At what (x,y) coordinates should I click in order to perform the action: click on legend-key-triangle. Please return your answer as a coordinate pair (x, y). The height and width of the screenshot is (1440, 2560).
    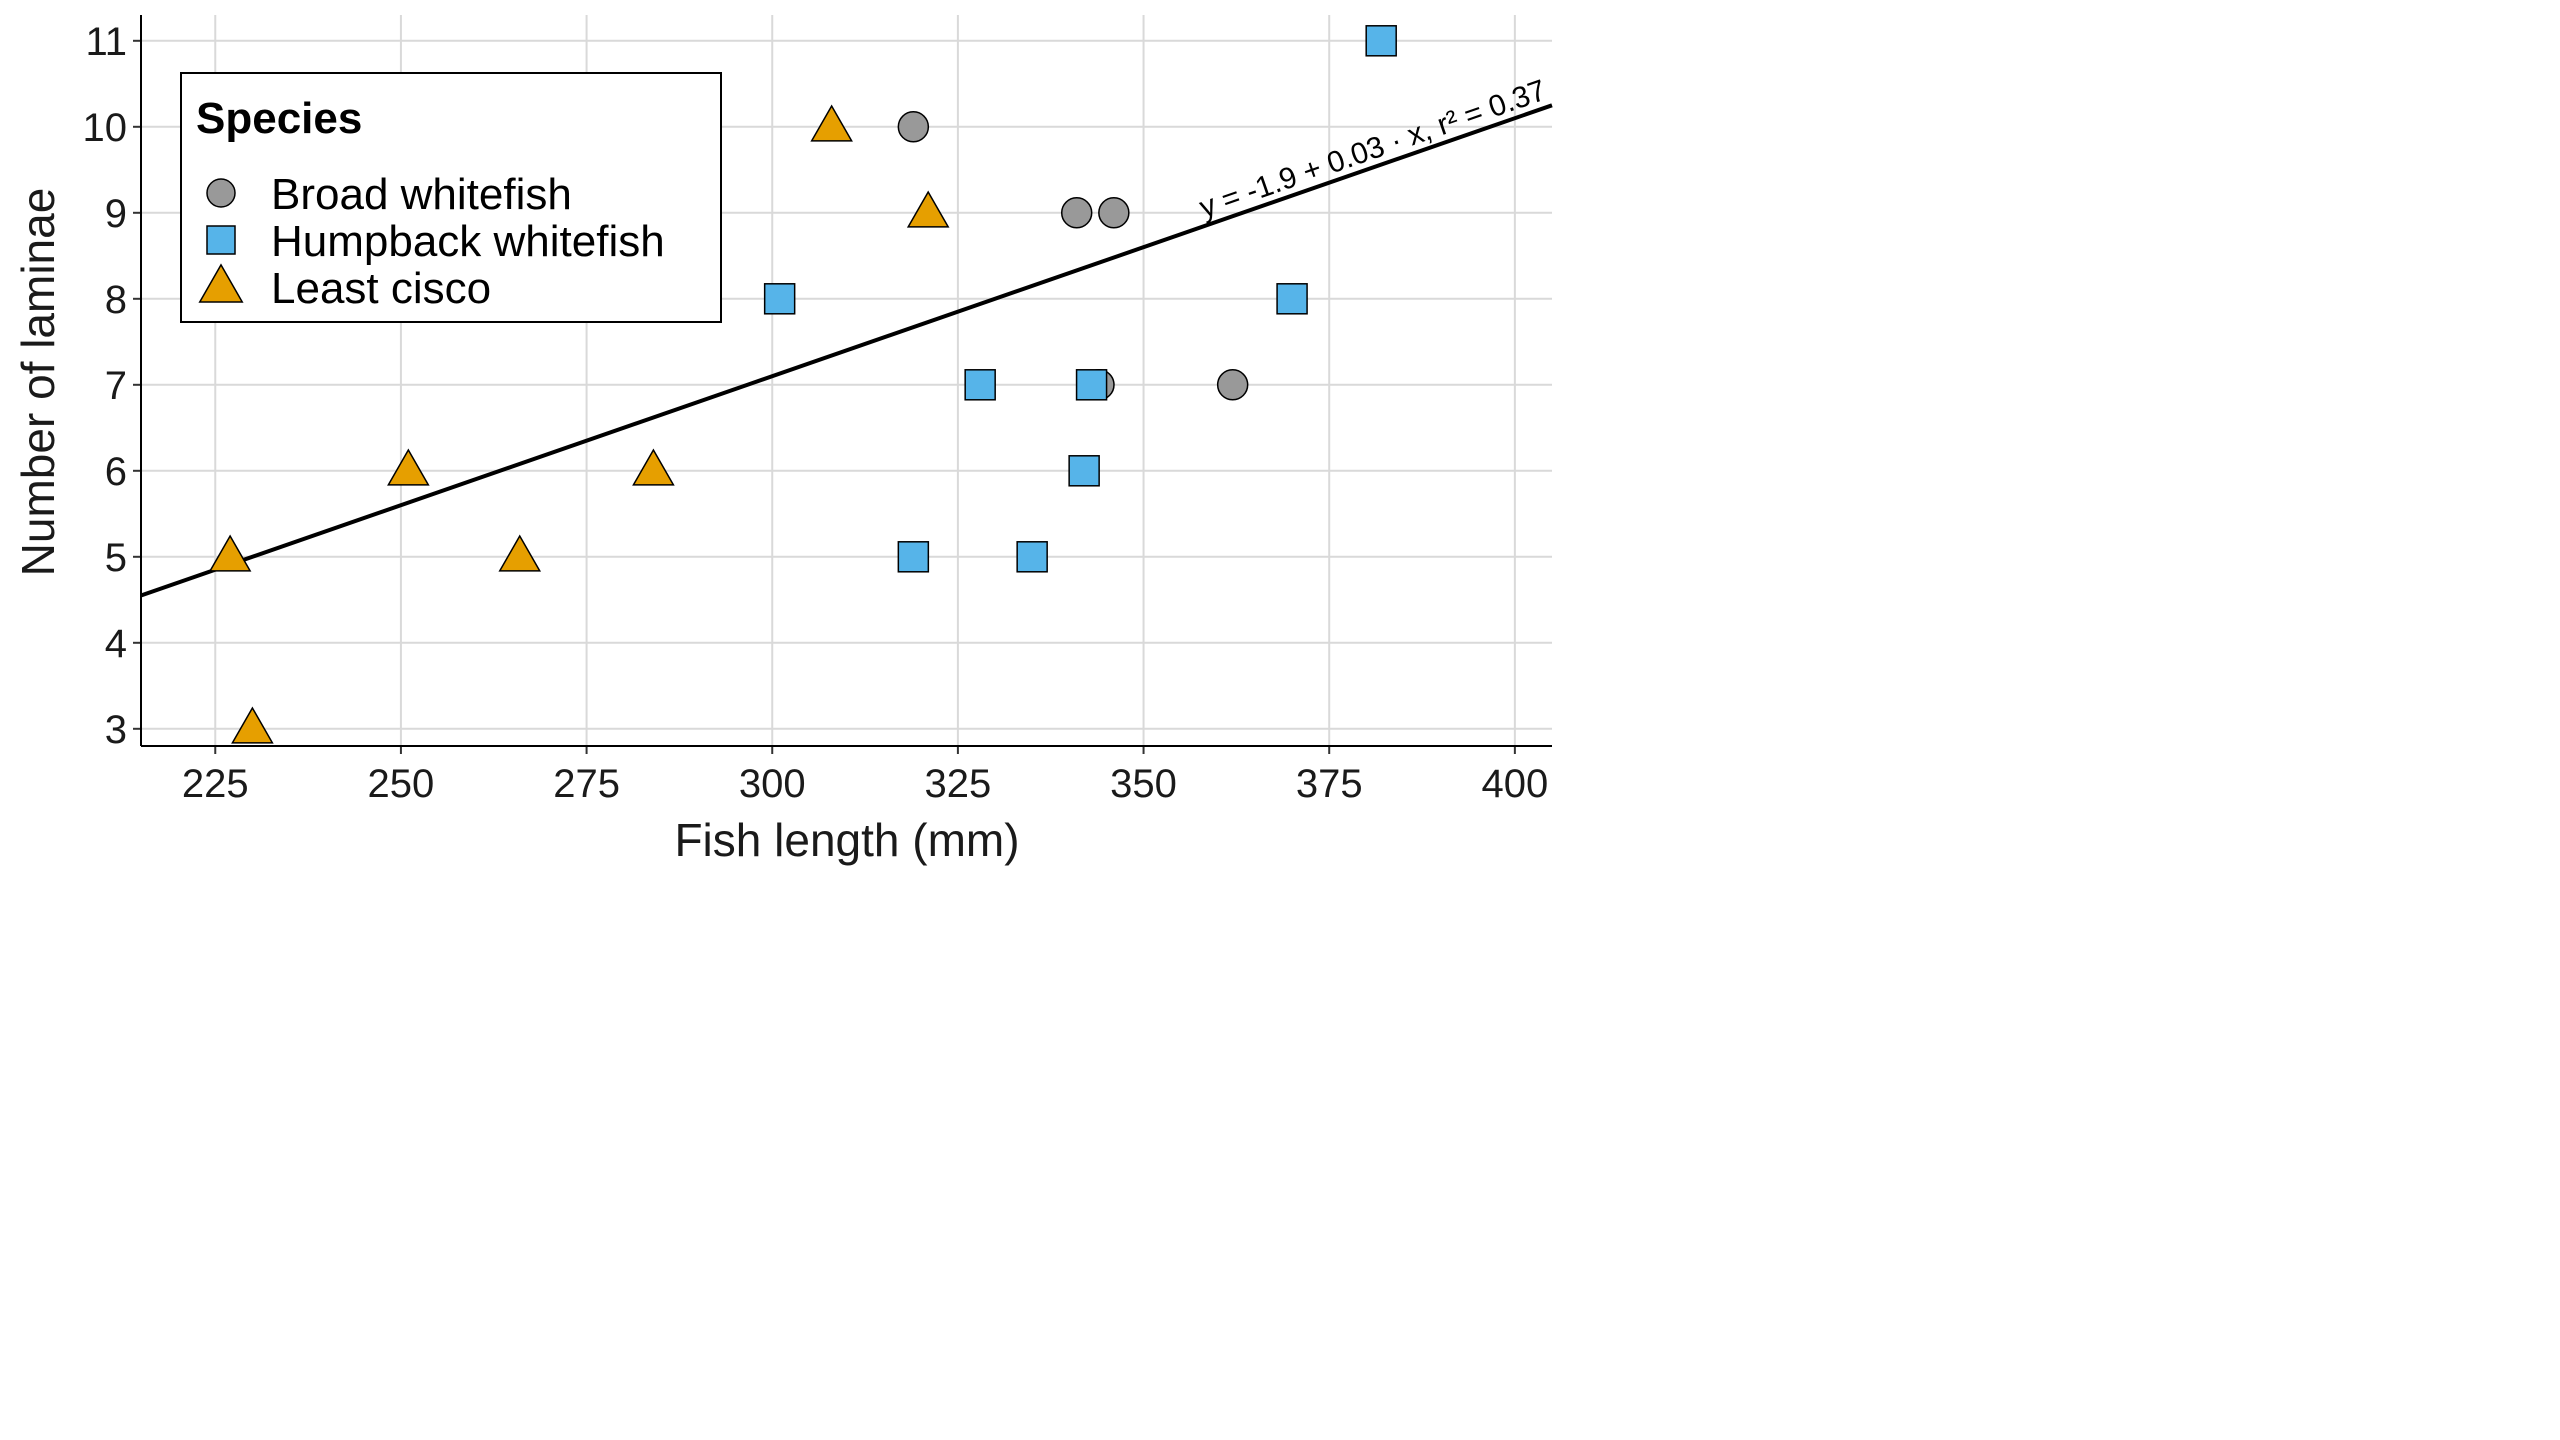
    Looking at the image, I should click on (221, 283).